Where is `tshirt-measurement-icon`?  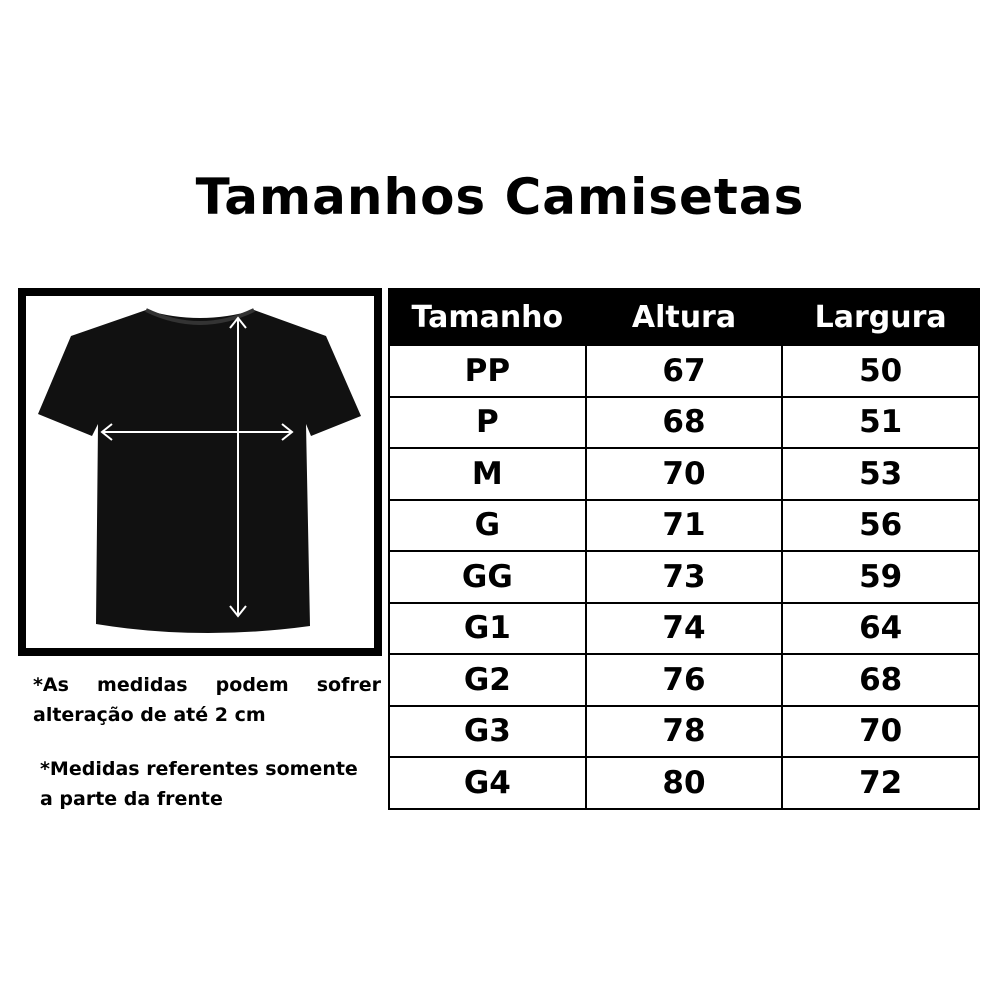 tshirt-measurement-icon is located at coordinates (199, 471).